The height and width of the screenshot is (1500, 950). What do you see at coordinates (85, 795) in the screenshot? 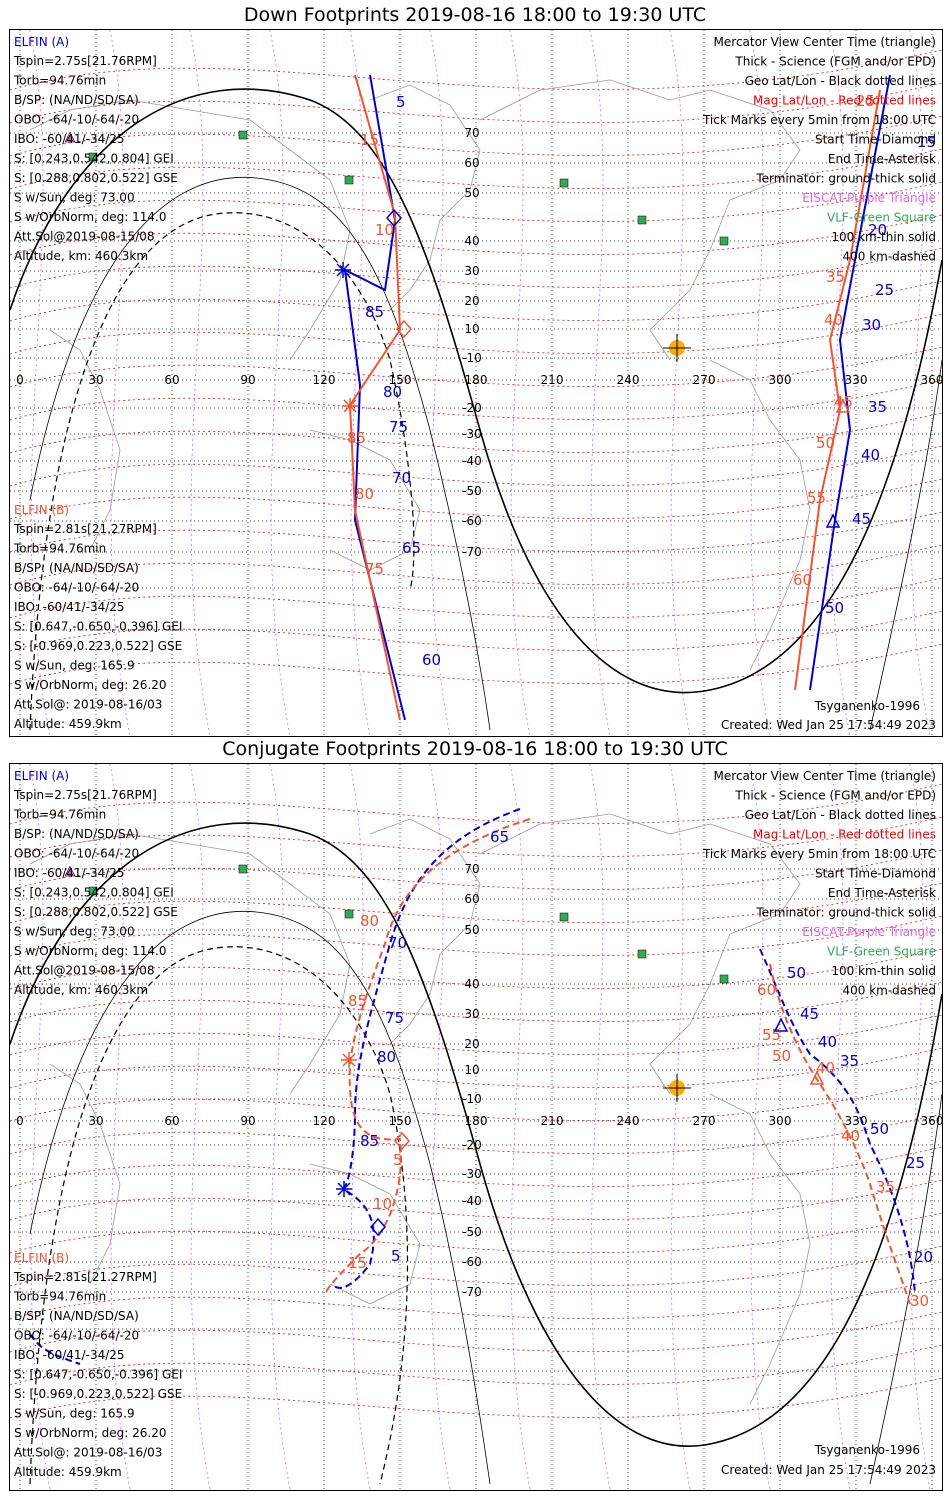
I see `sat-a-line: Tspin=2.75s[21.76RPM]` at bounding box center [85, 795].